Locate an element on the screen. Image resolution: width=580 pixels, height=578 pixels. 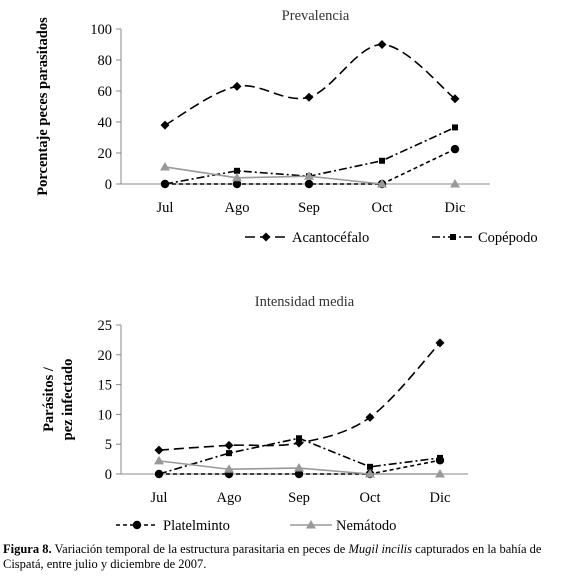
legend-item-copepodo: Copépodo is located at coordinates (485, 238).